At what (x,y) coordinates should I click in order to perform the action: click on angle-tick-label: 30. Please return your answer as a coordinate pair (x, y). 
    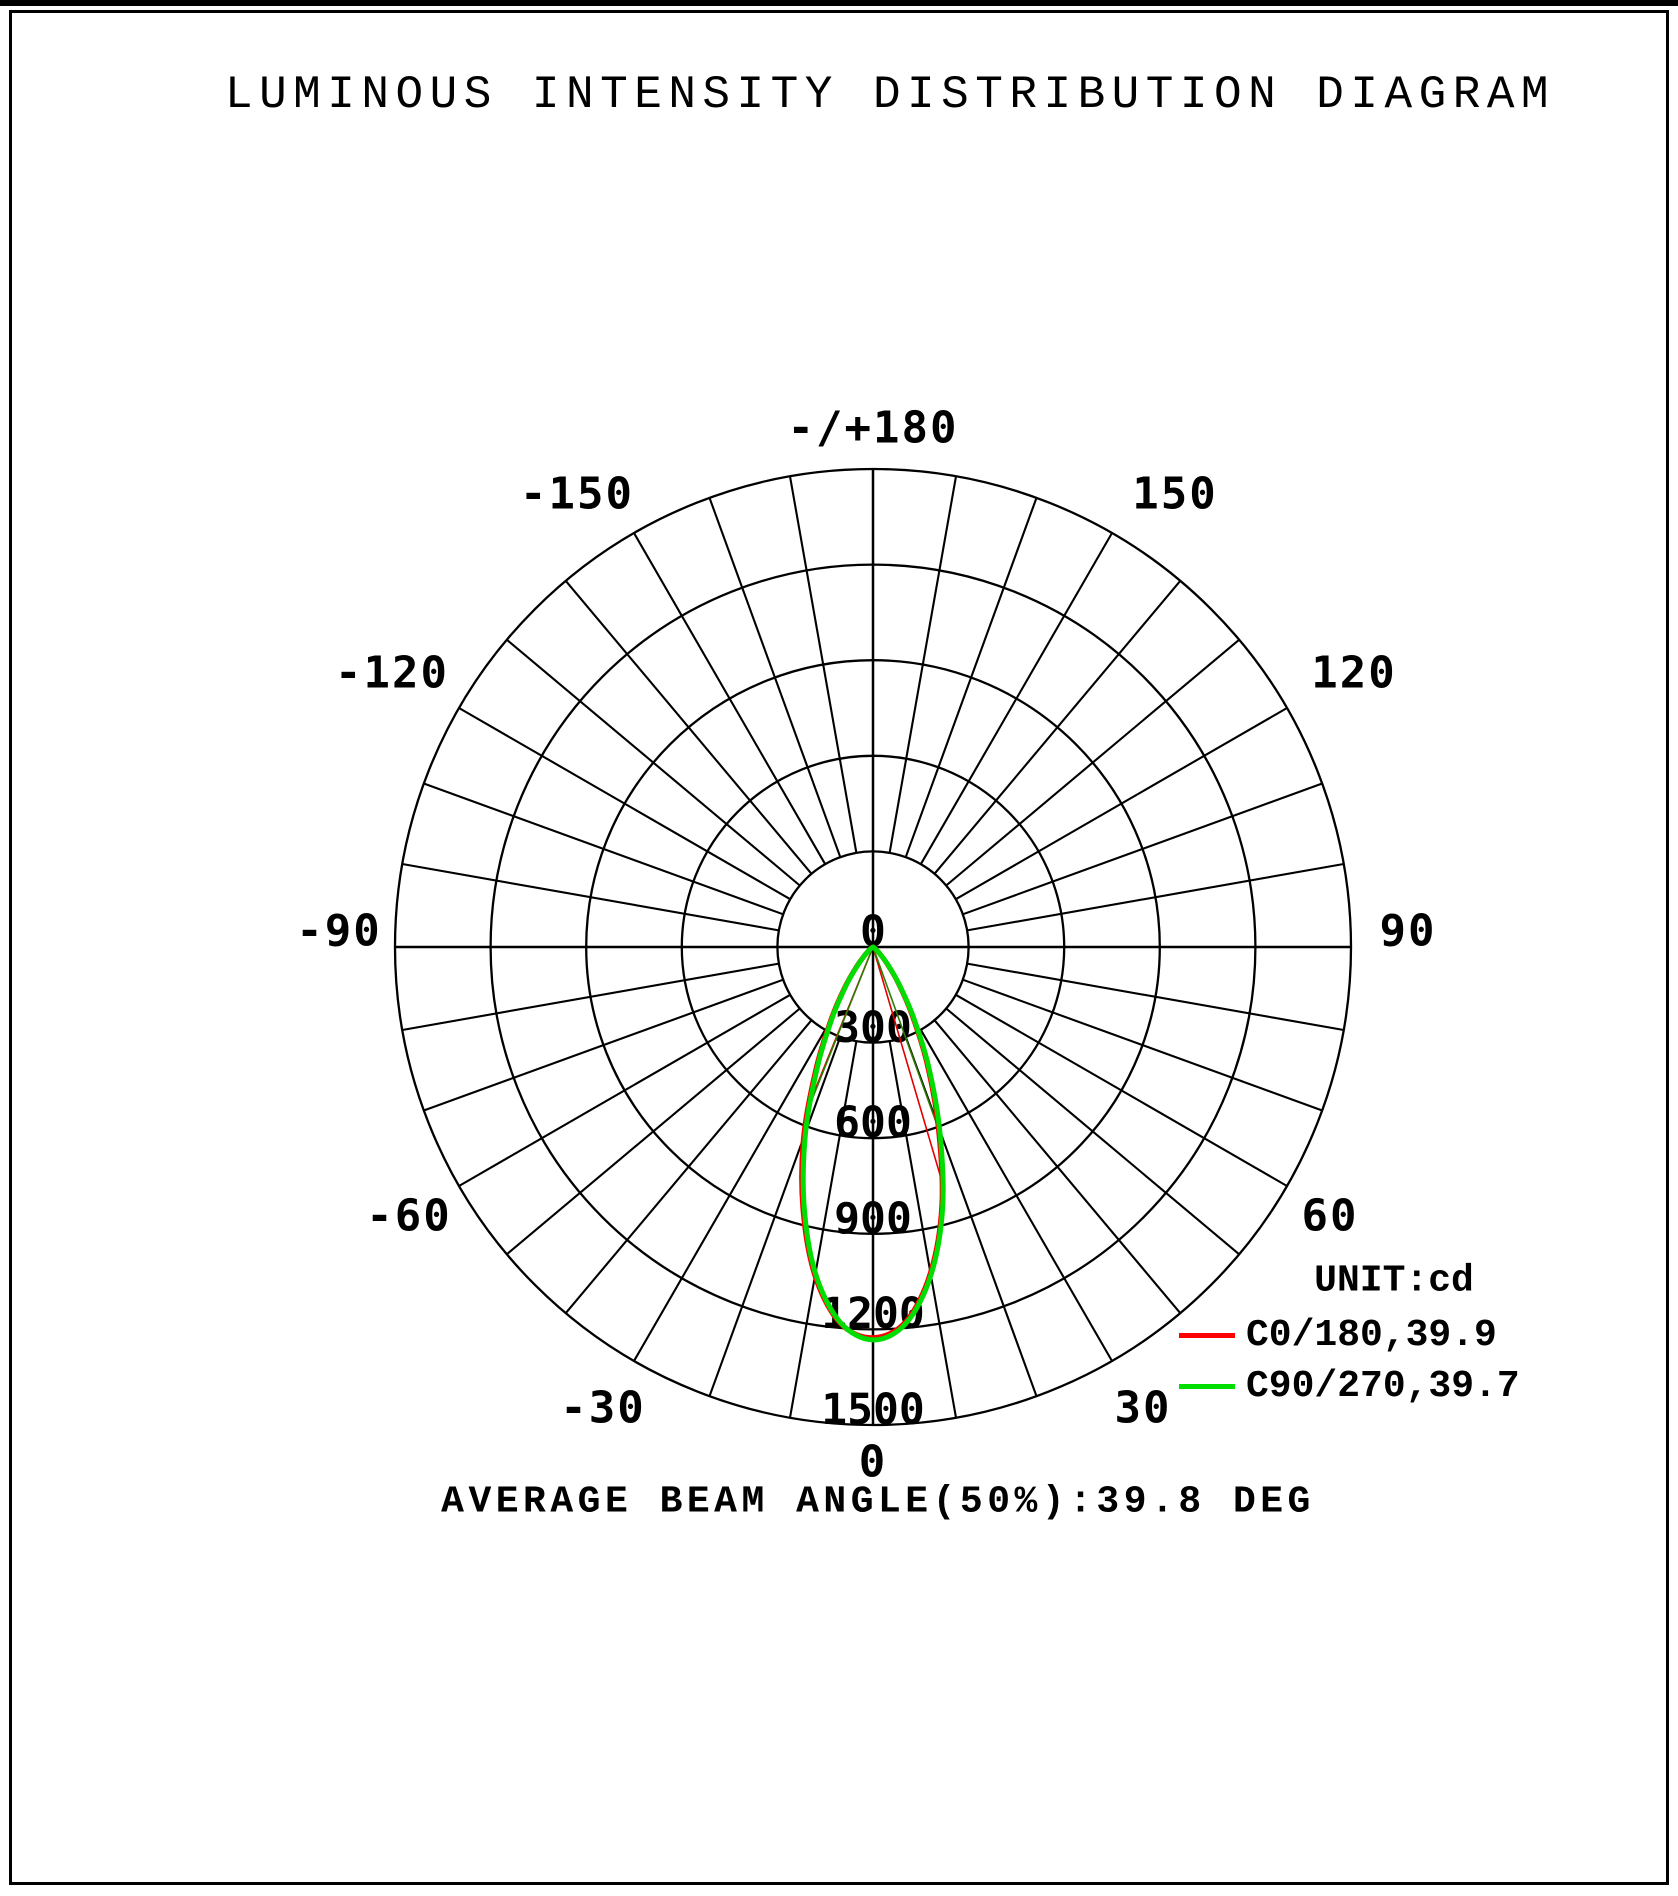
    Looking at the image, I should click on (1143, 1408).